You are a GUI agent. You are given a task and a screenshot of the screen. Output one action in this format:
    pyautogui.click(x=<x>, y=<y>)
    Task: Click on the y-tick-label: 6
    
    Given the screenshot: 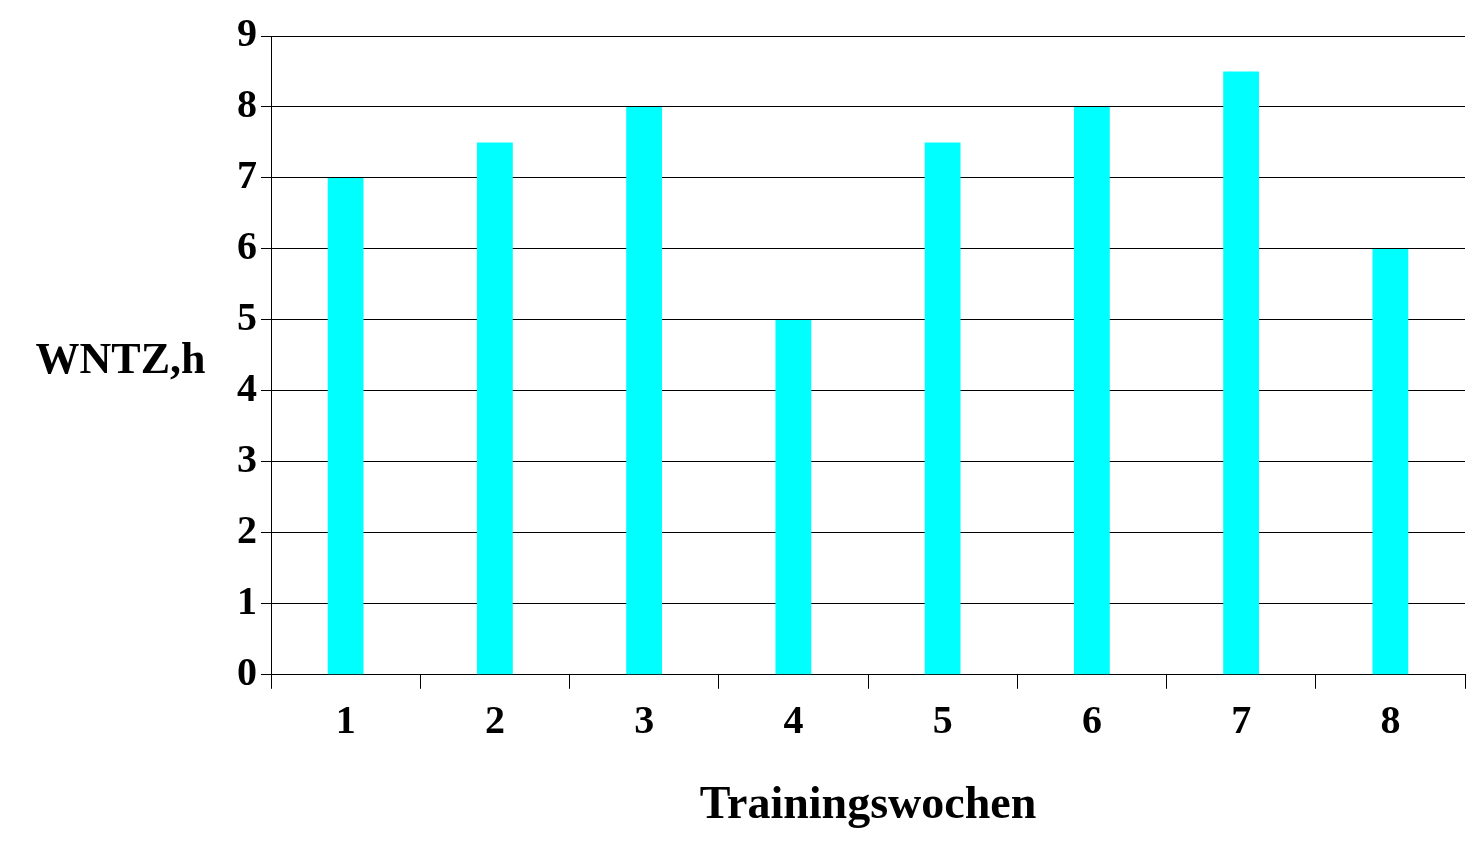 What is the action you would take?
    pyautogui.click(x=247, y=246)
    